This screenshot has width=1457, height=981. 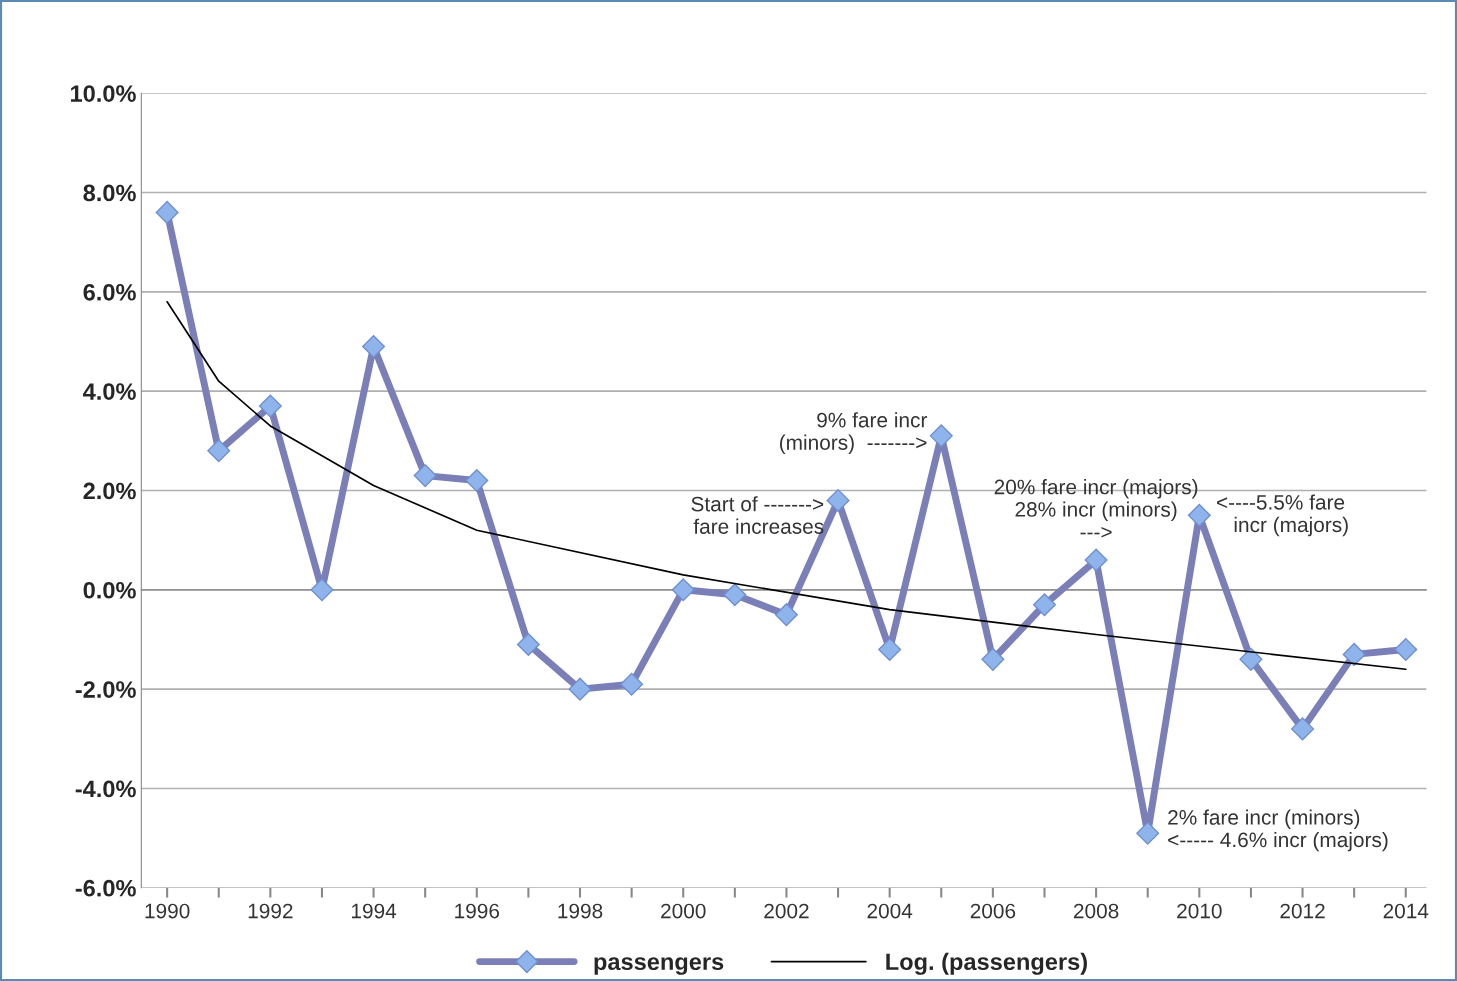 What do you see at coordinates (374, 911) in the screenshot?
I see `x-tick-label: 1994` at bounding box center [374, 911].